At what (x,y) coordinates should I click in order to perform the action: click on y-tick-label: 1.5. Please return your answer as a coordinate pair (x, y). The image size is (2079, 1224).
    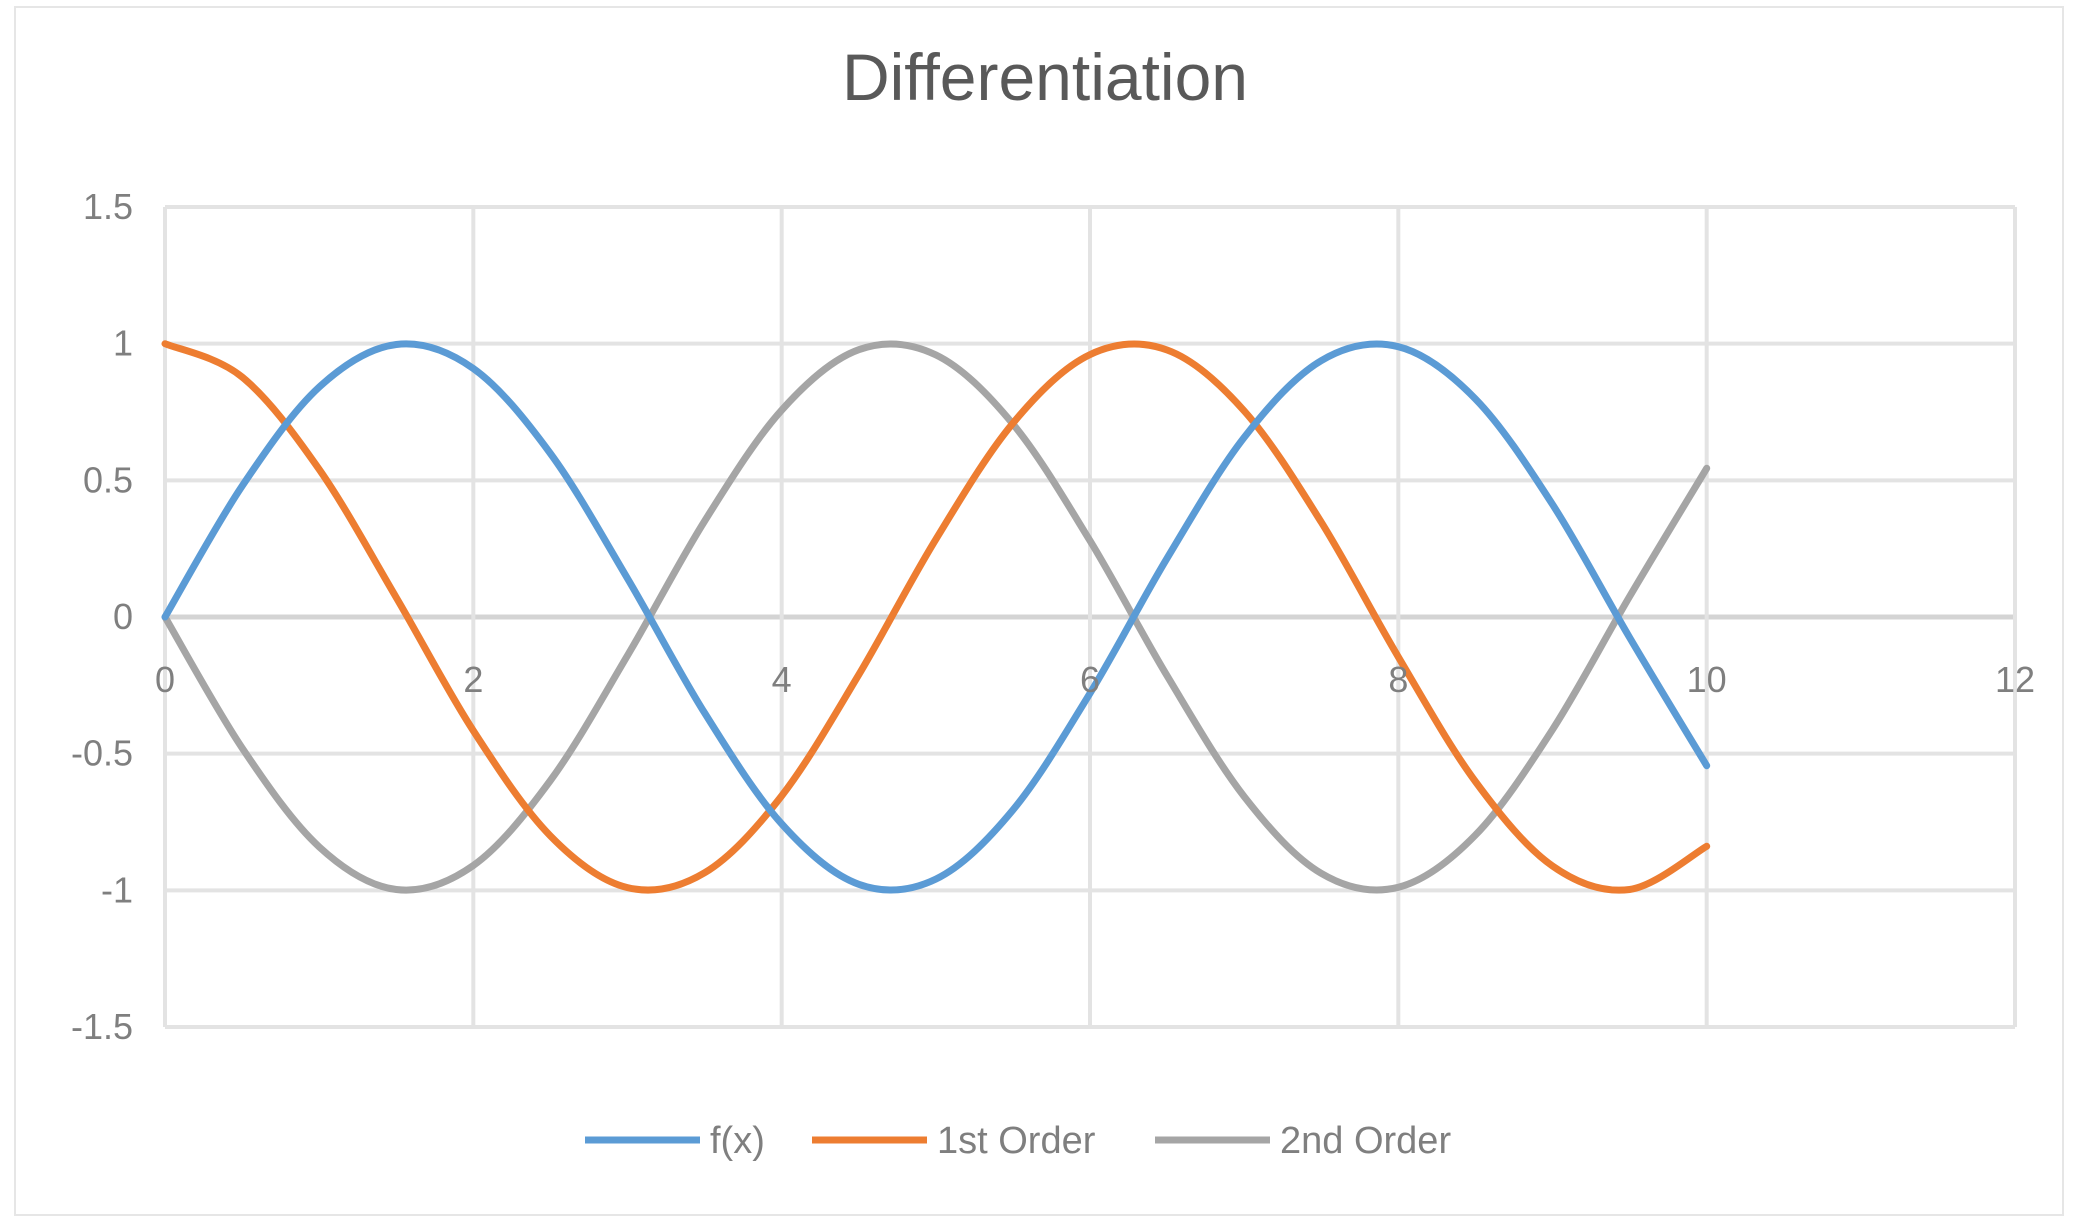
    Looking at the image, I should click on (108, 206).